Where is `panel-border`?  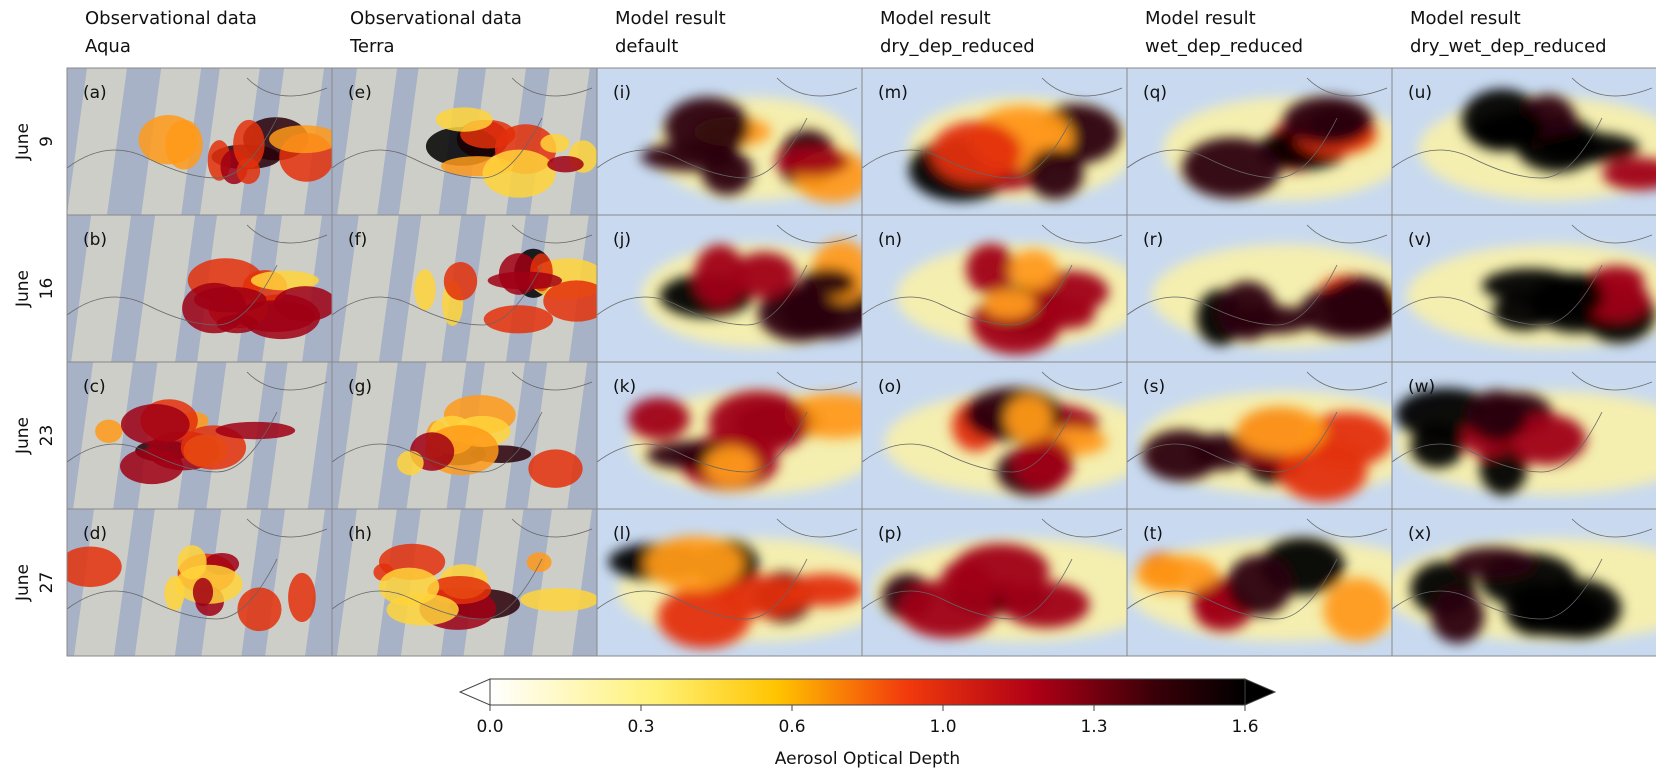
panel-border is located at coordinates (1523, 582).